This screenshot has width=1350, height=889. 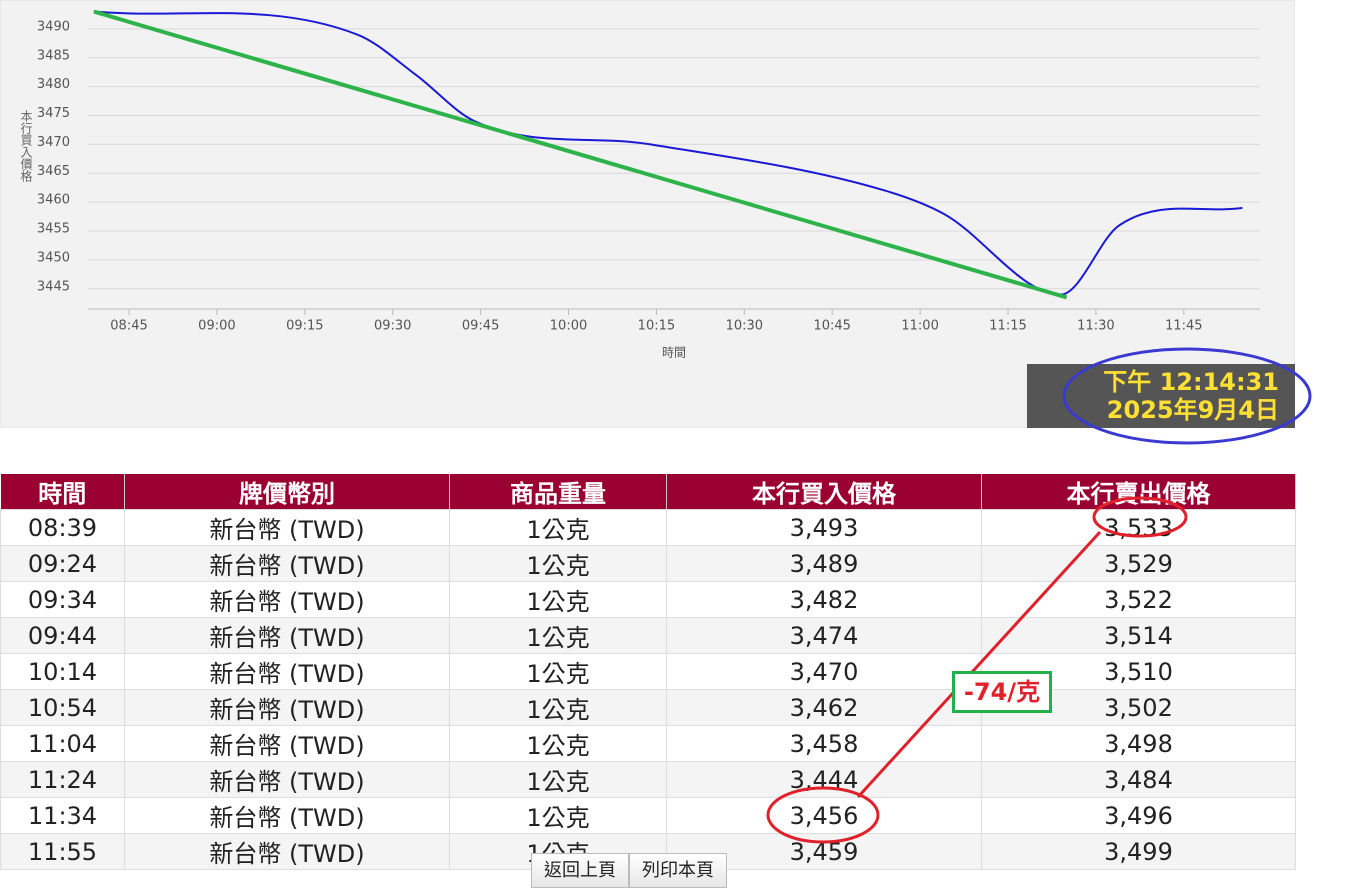 I want to click on table-cell: 3,482, so click(x=824, y=599).